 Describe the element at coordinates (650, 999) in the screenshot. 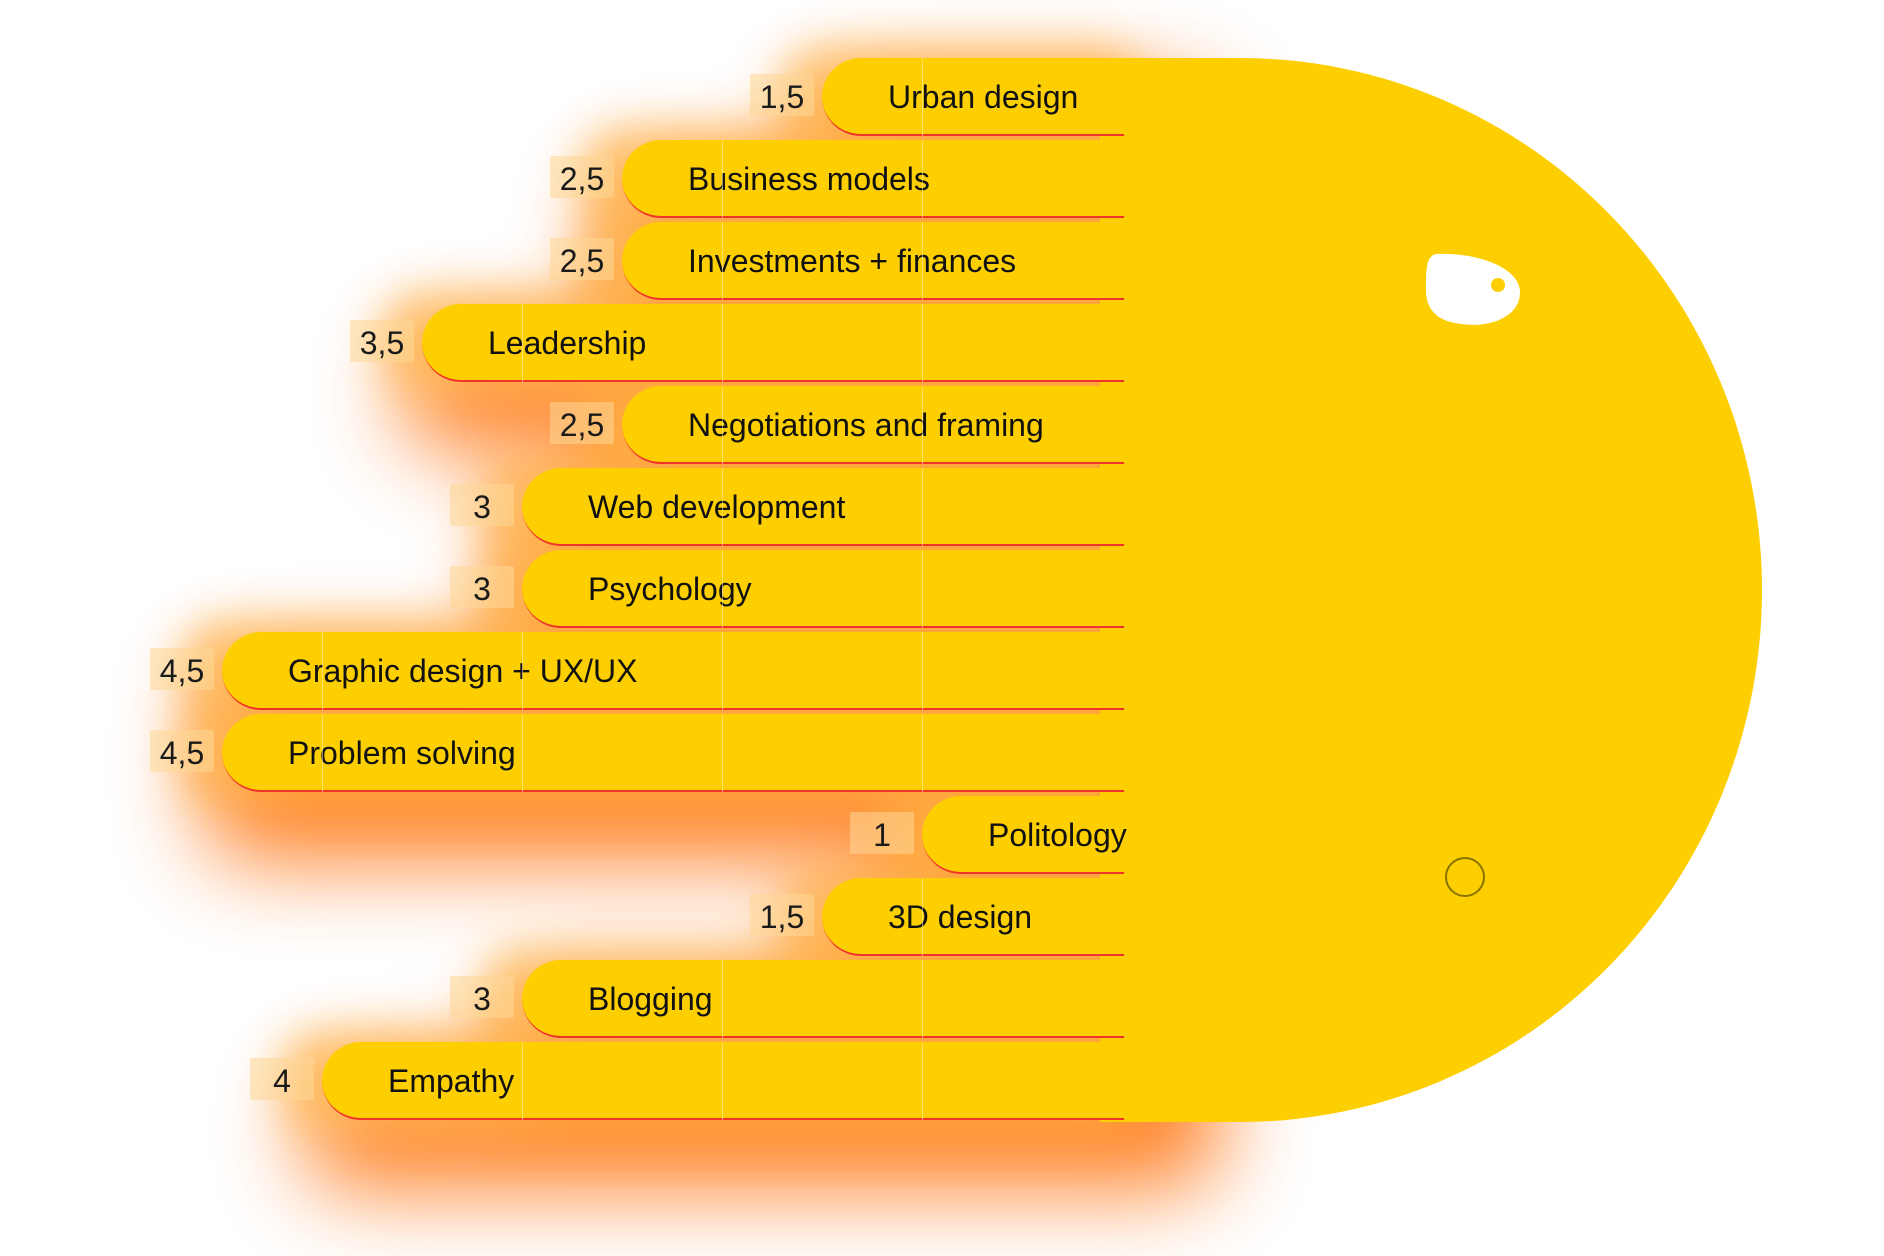

I see `bar-label: Blogging` at that location.